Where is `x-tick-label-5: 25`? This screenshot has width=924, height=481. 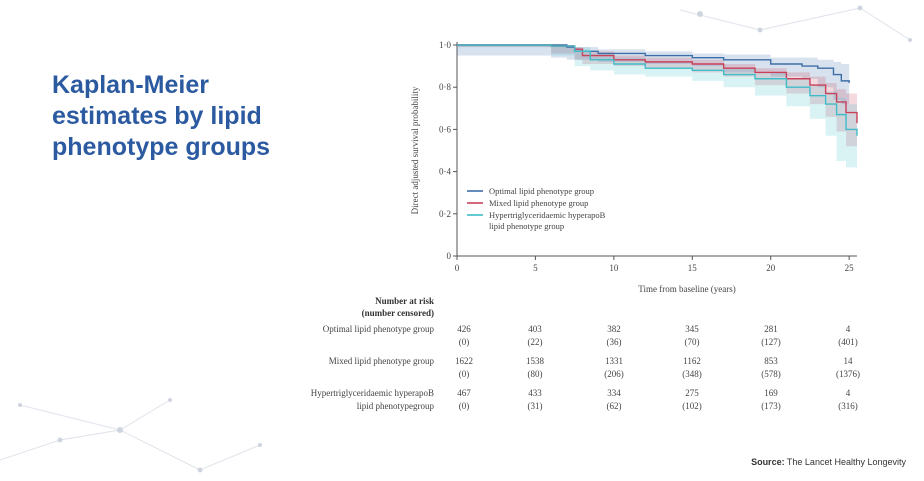 x-tick-label-5: 25 is located at coordinates (850, 268).